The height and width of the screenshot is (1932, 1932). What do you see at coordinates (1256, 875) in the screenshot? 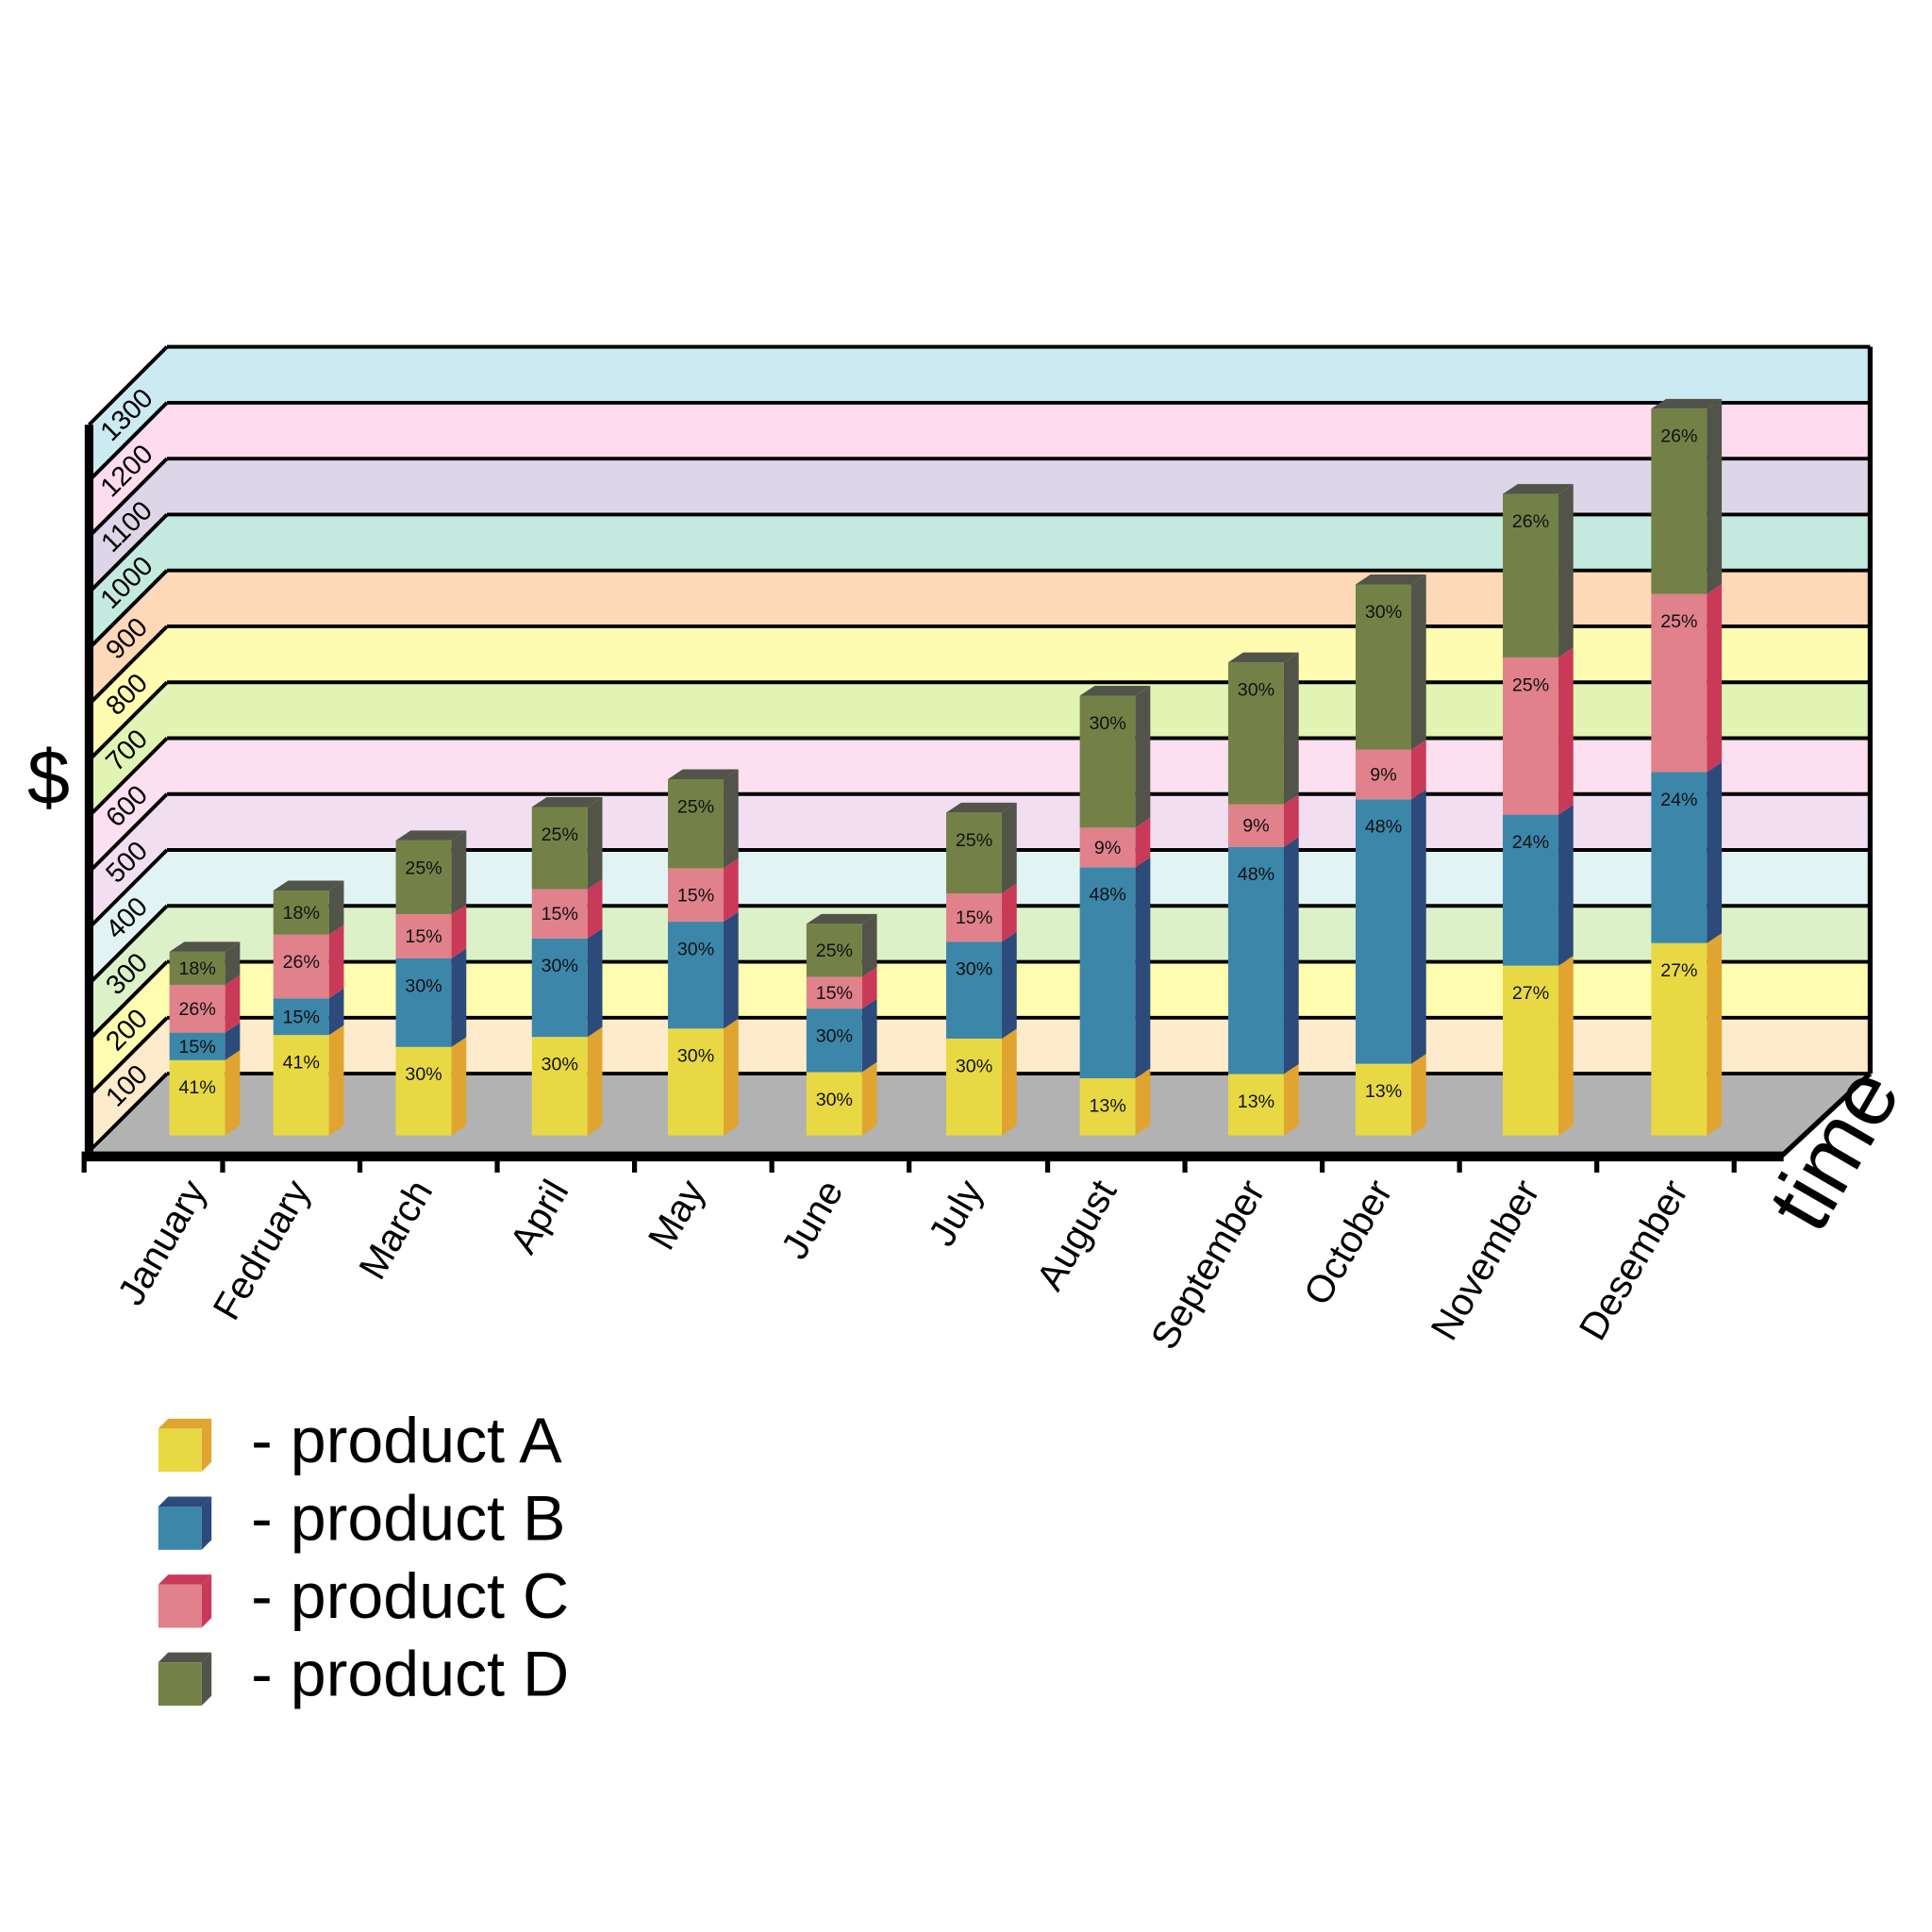
I see `bar-segment-label: 48%` at bounding box center [1256, 875].